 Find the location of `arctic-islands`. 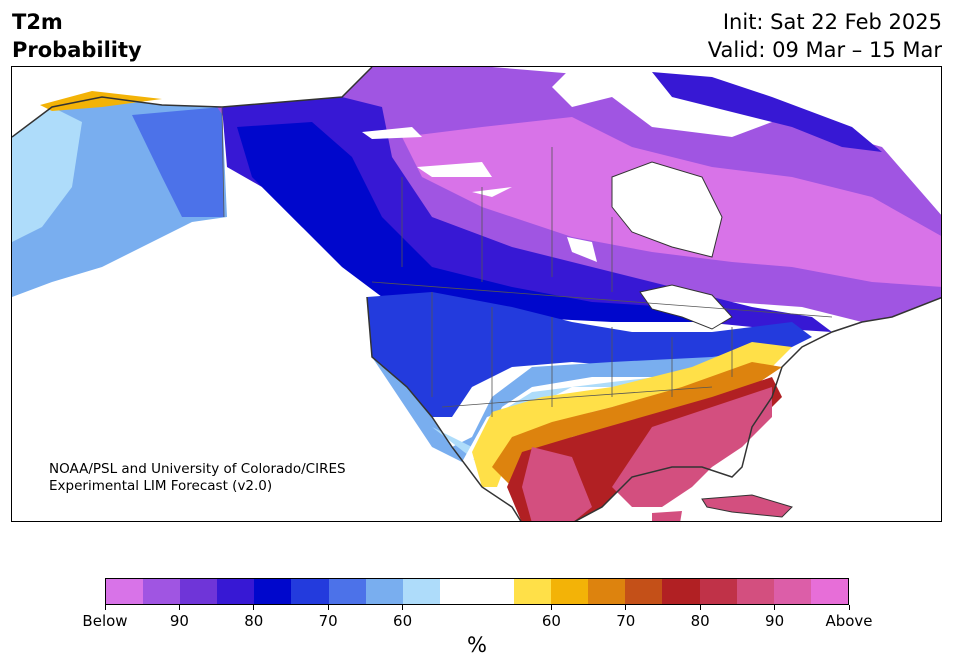

arctic-islands is located at coordinates (767, 112).